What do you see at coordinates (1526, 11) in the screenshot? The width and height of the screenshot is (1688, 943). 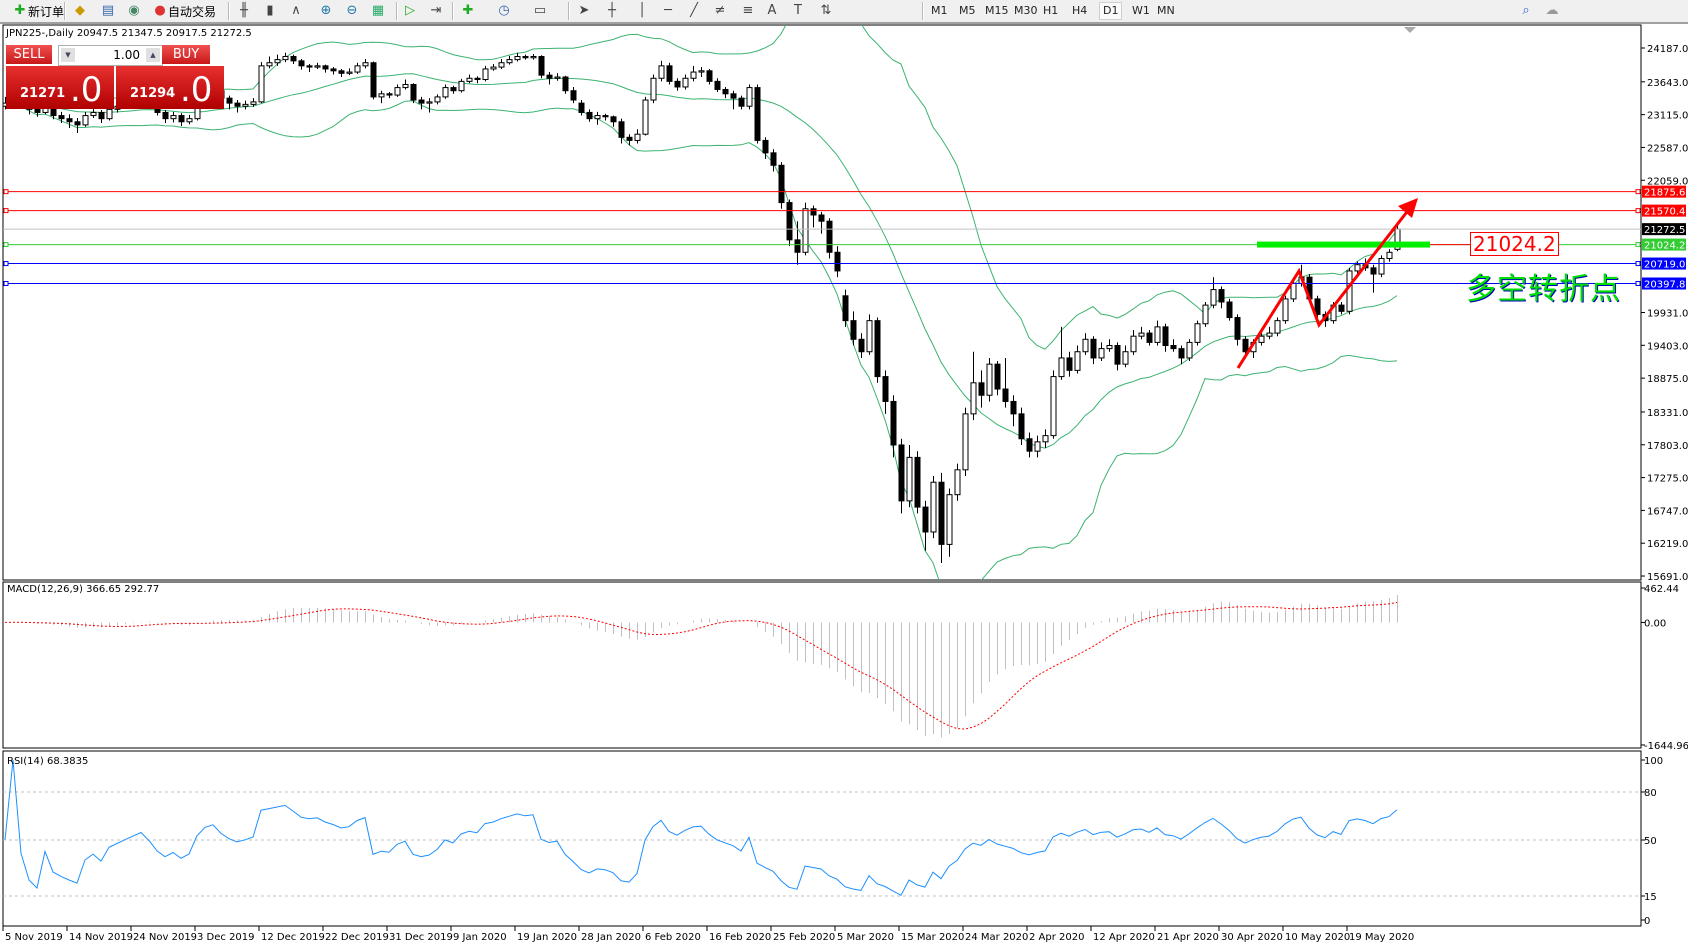 I see `search-button: ⌕` at bounding box center [1526, 11].